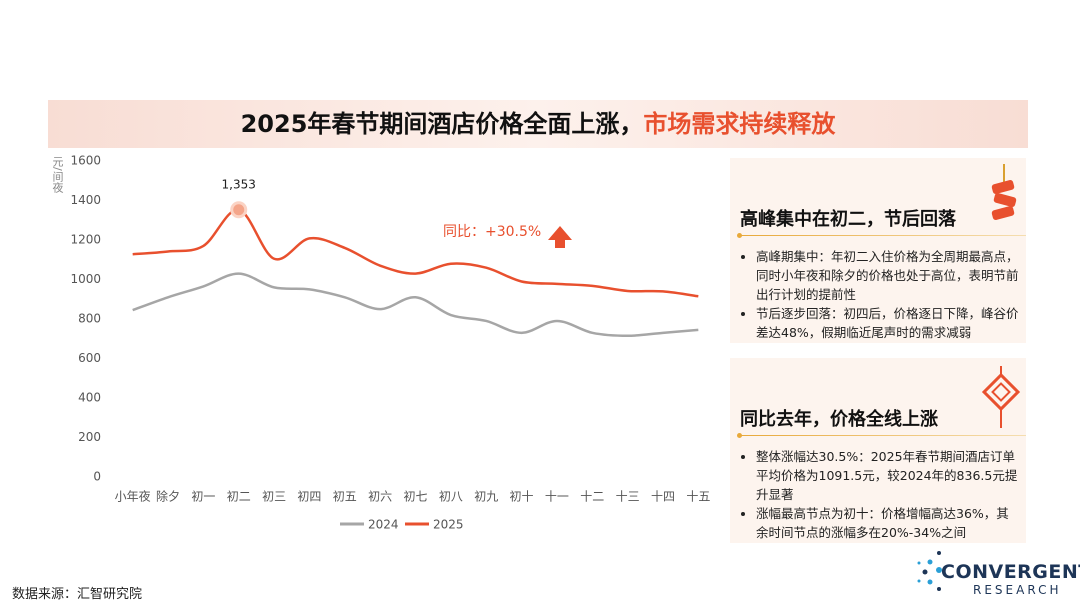  What do you see at coordinates (839, 419) in the screenshot?
I see `panel-heading: 同比去年，价格全线上涨` at bounding box center [839, 419].